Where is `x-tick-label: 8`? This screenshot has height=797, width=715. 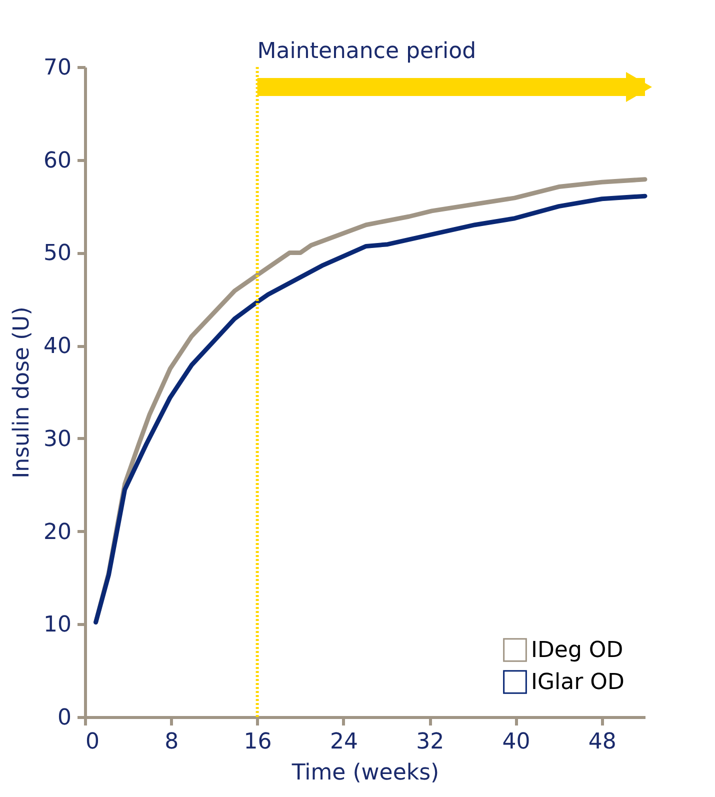 x-tick-label: 8 is located at coordinates (171, 742).